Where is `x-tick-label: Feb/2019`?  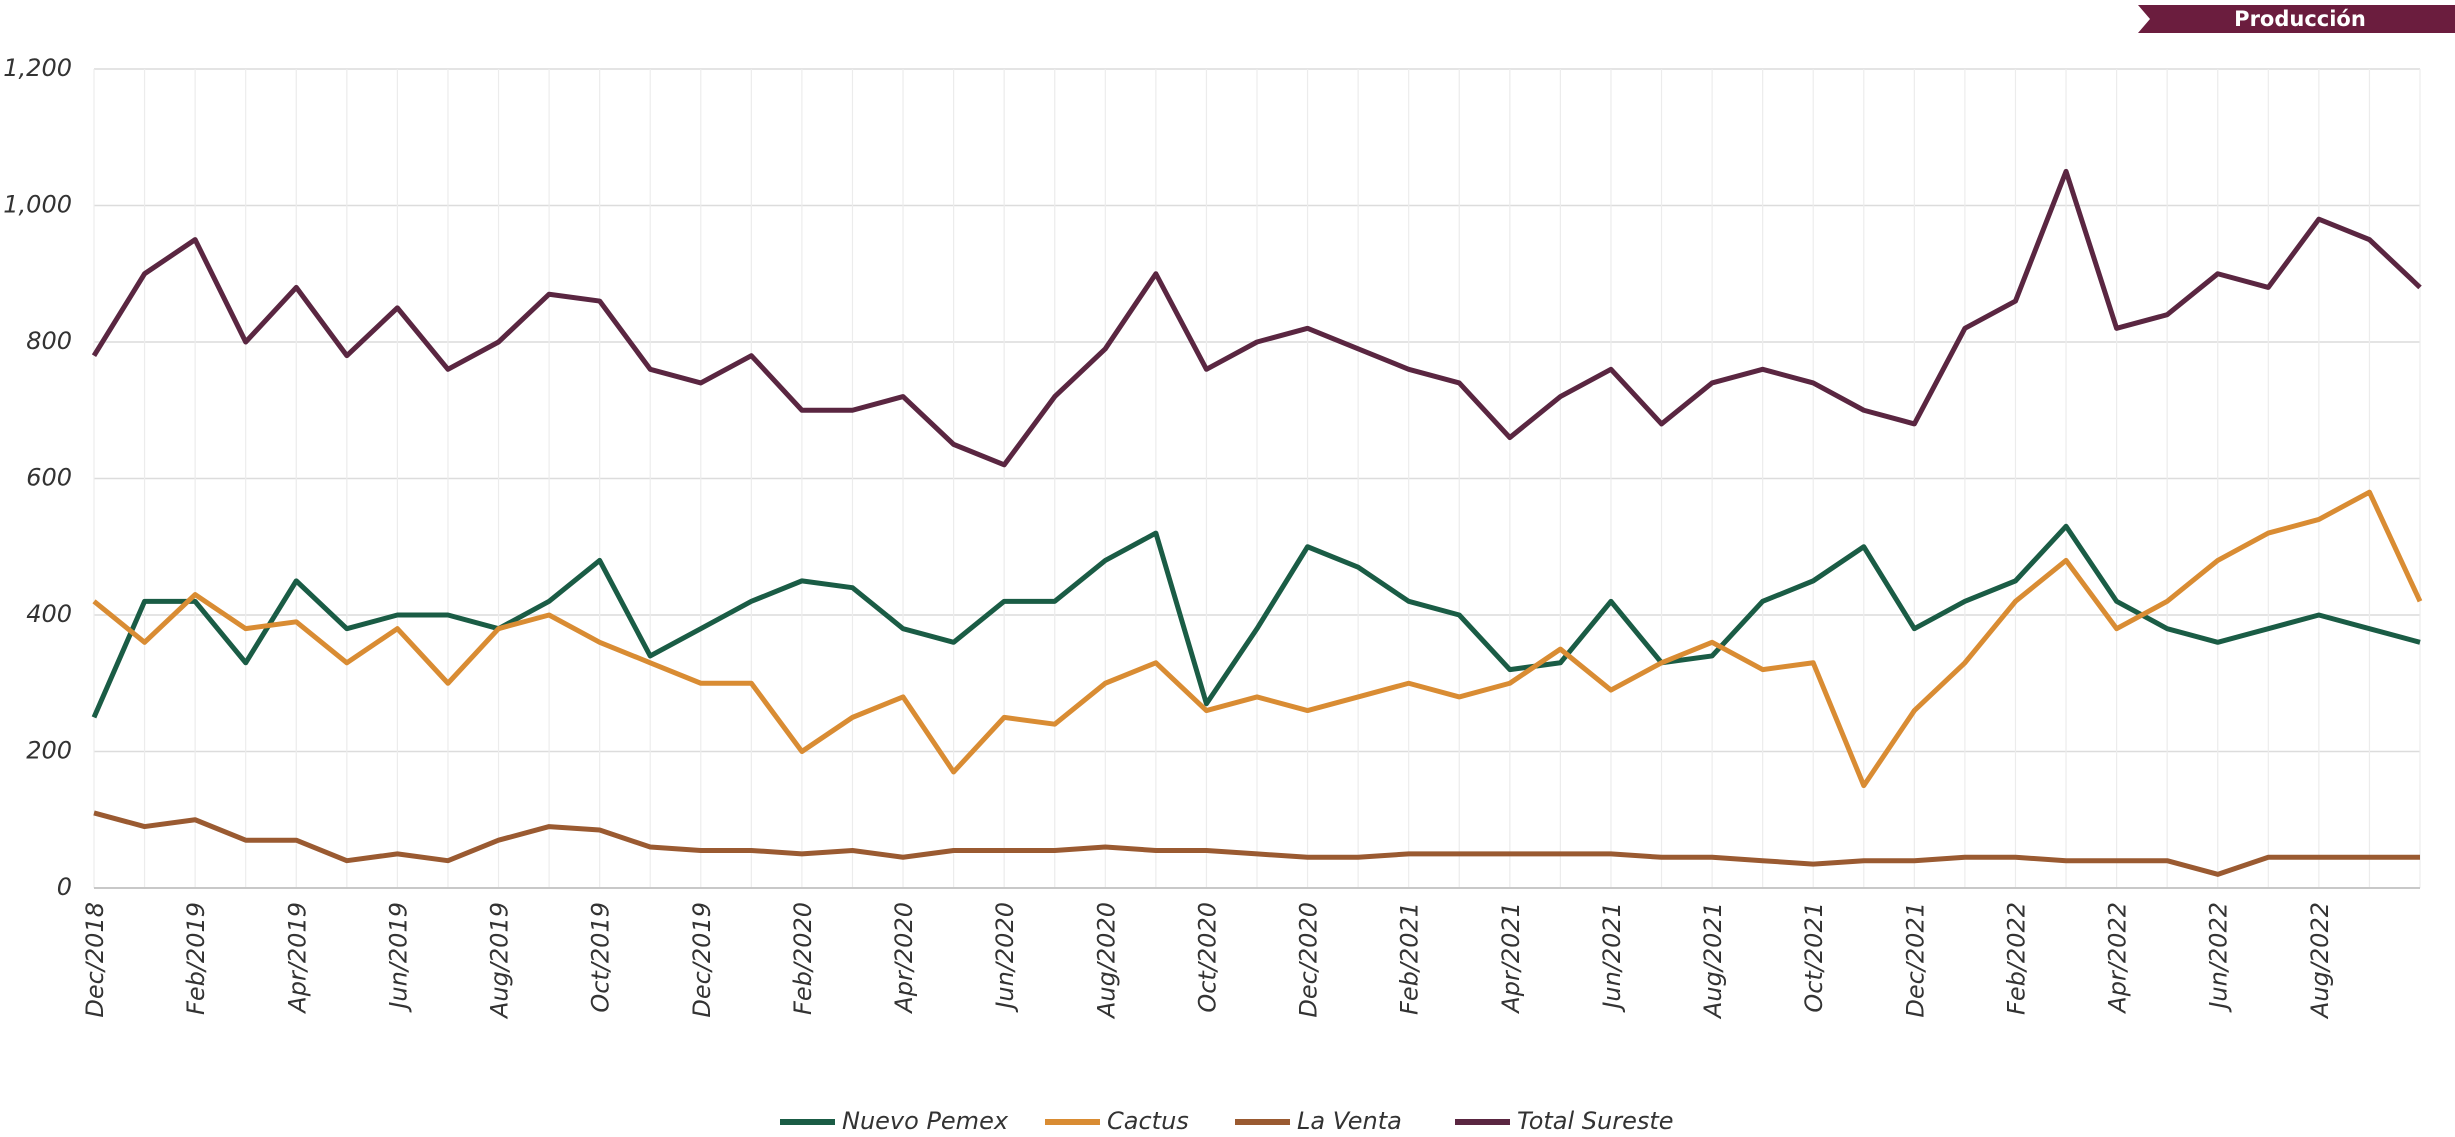
x-tick-label: Feb/2019 is located at coordinates (196, 958).